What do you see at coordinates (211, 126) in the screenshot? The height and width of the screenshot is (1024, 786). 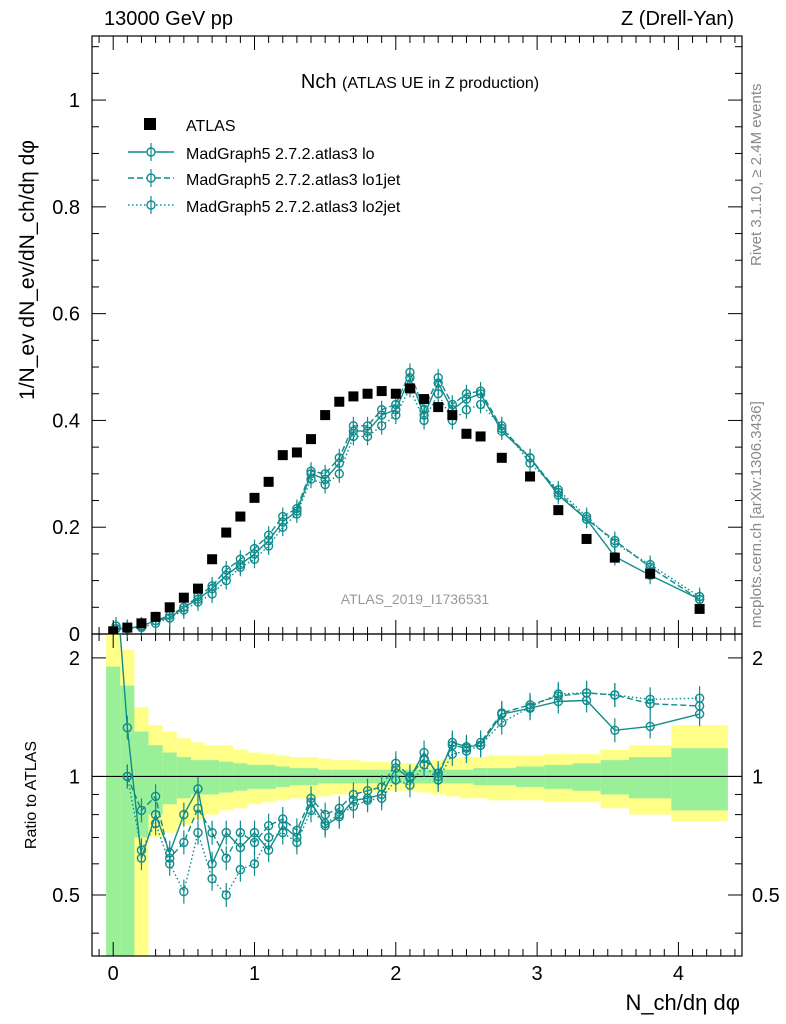 I see `legend-label: ATLAS` at bounding box center [211, 126].